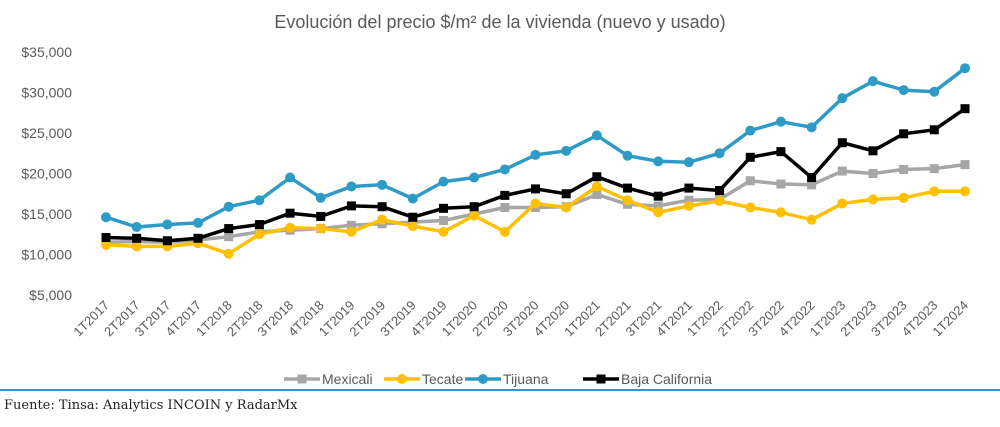 This screenshot has width=1000, height=427. I want to click on y-tick-label: $15,000, so click(46, 214).